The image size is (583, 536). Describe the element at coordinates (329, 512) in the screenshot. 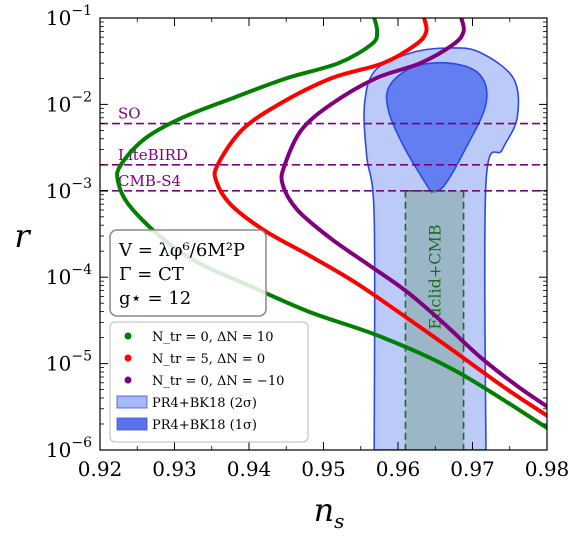

I see `x-axis-title: ns` at that location.